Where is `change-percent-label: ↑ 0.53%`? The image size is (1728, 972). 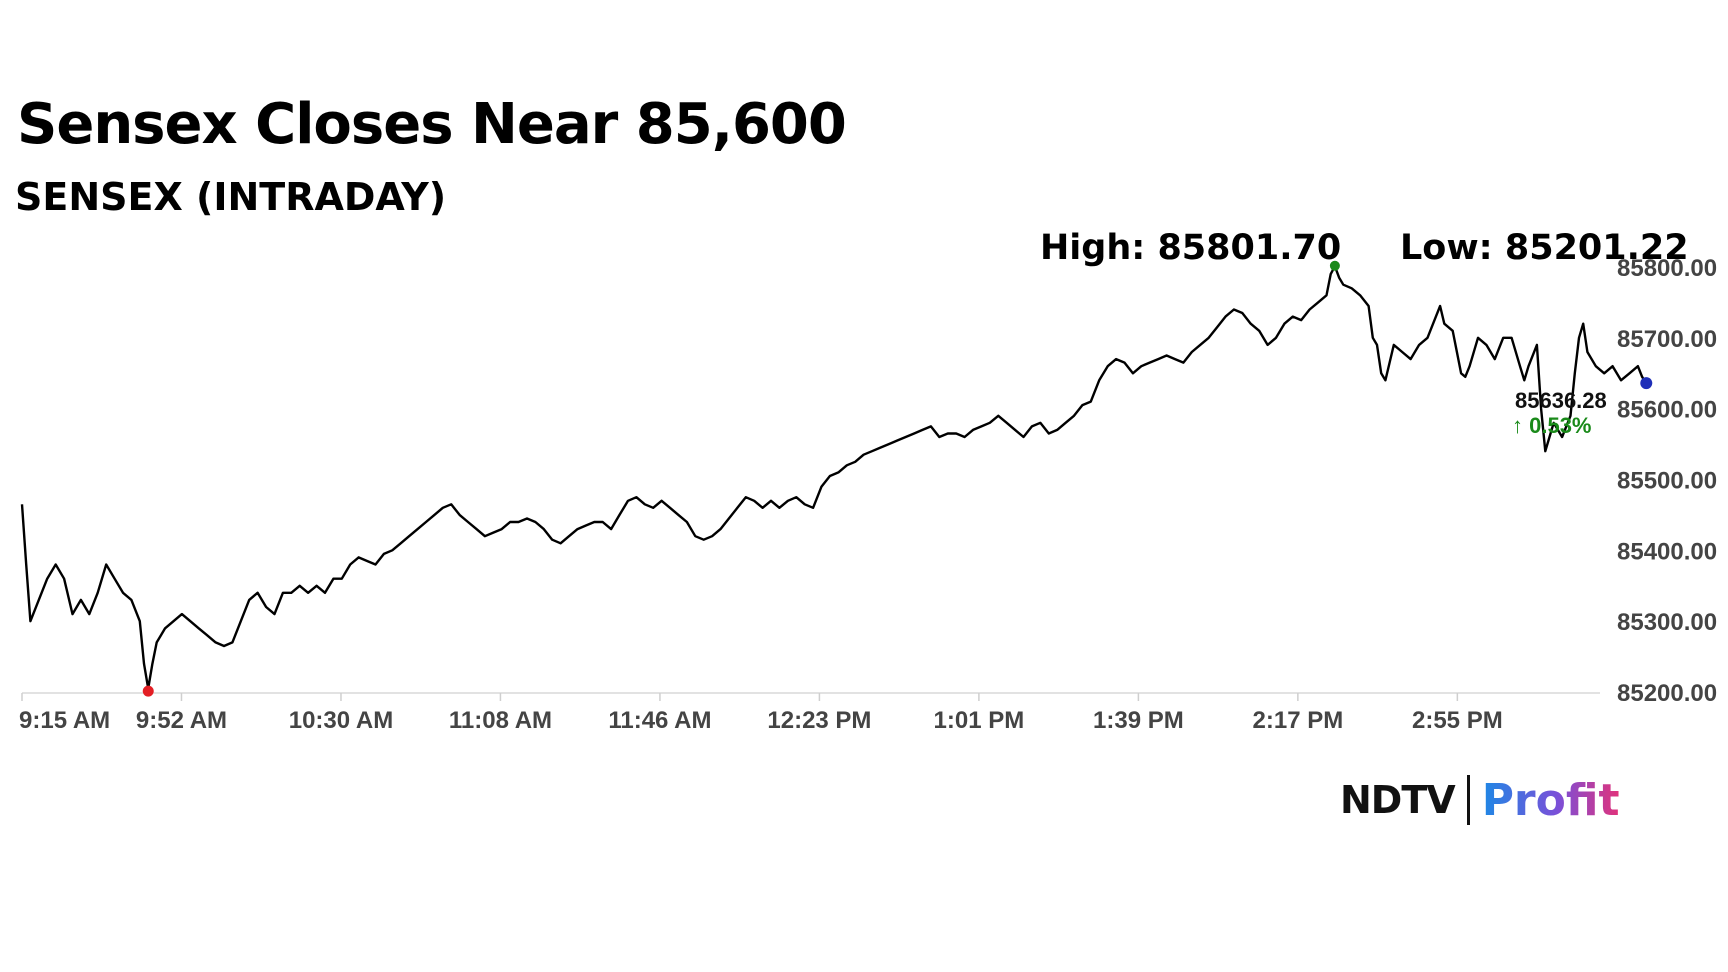
change-percent-label: ↑ 0.53% is located at coordinates (1552, 425).